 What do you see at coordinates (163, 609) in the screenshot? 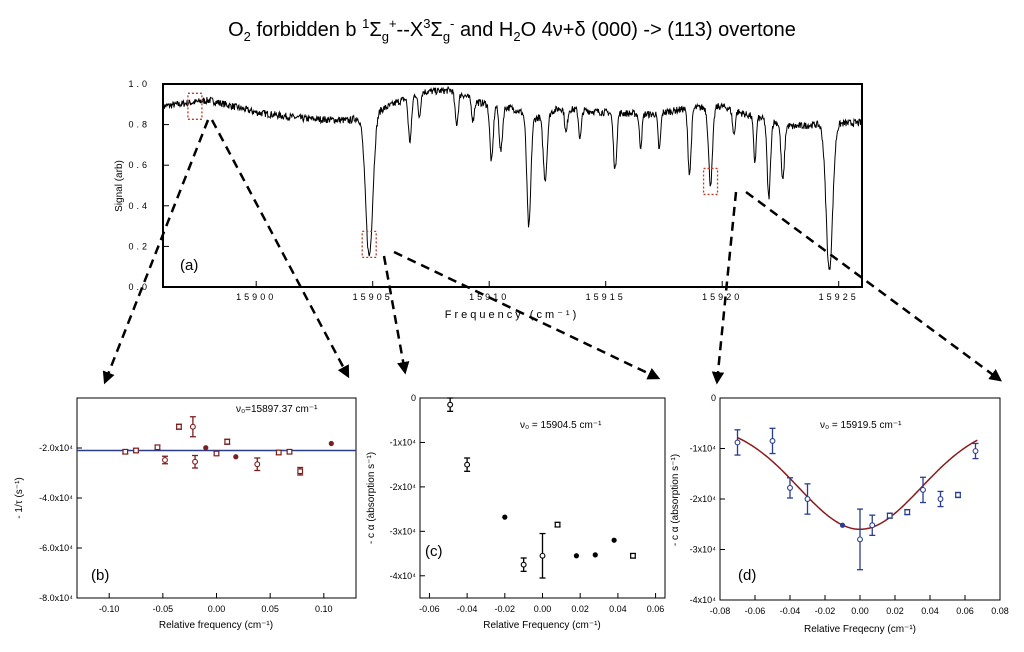
I see `panel-b-xtick-label: -0.05` at bounding box center [163, 609].